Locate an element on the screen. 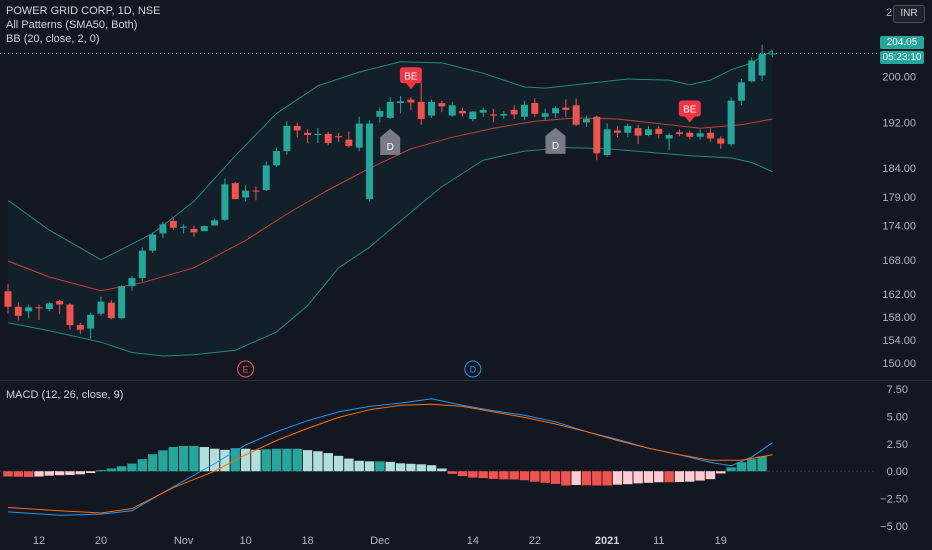  bearish-engulfing-marker is located at coordinates (689, 108).